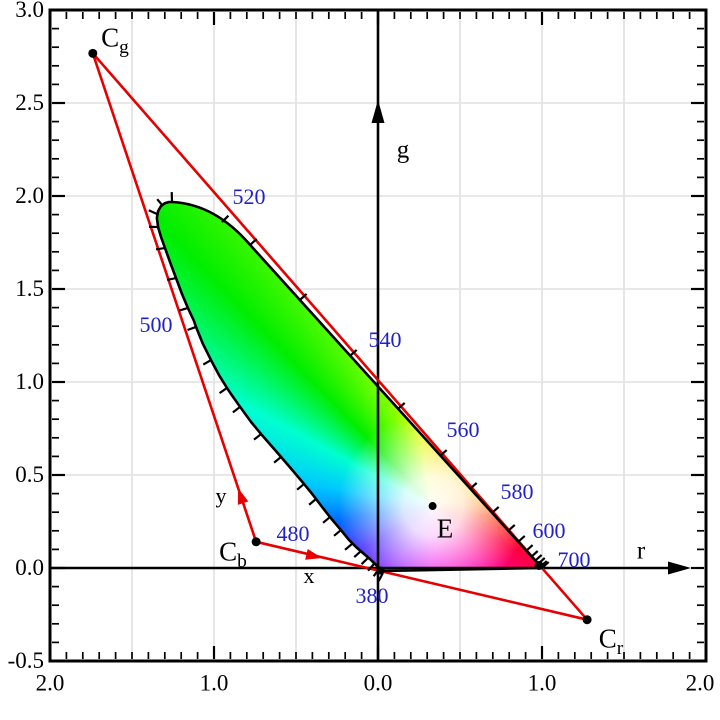 The height and width of the screenshot is (720, 720). What do you see at coordinates (385, 339) in the screenshot?
I see `wavelength-label-540: 540` at bounding box center [385, 339].